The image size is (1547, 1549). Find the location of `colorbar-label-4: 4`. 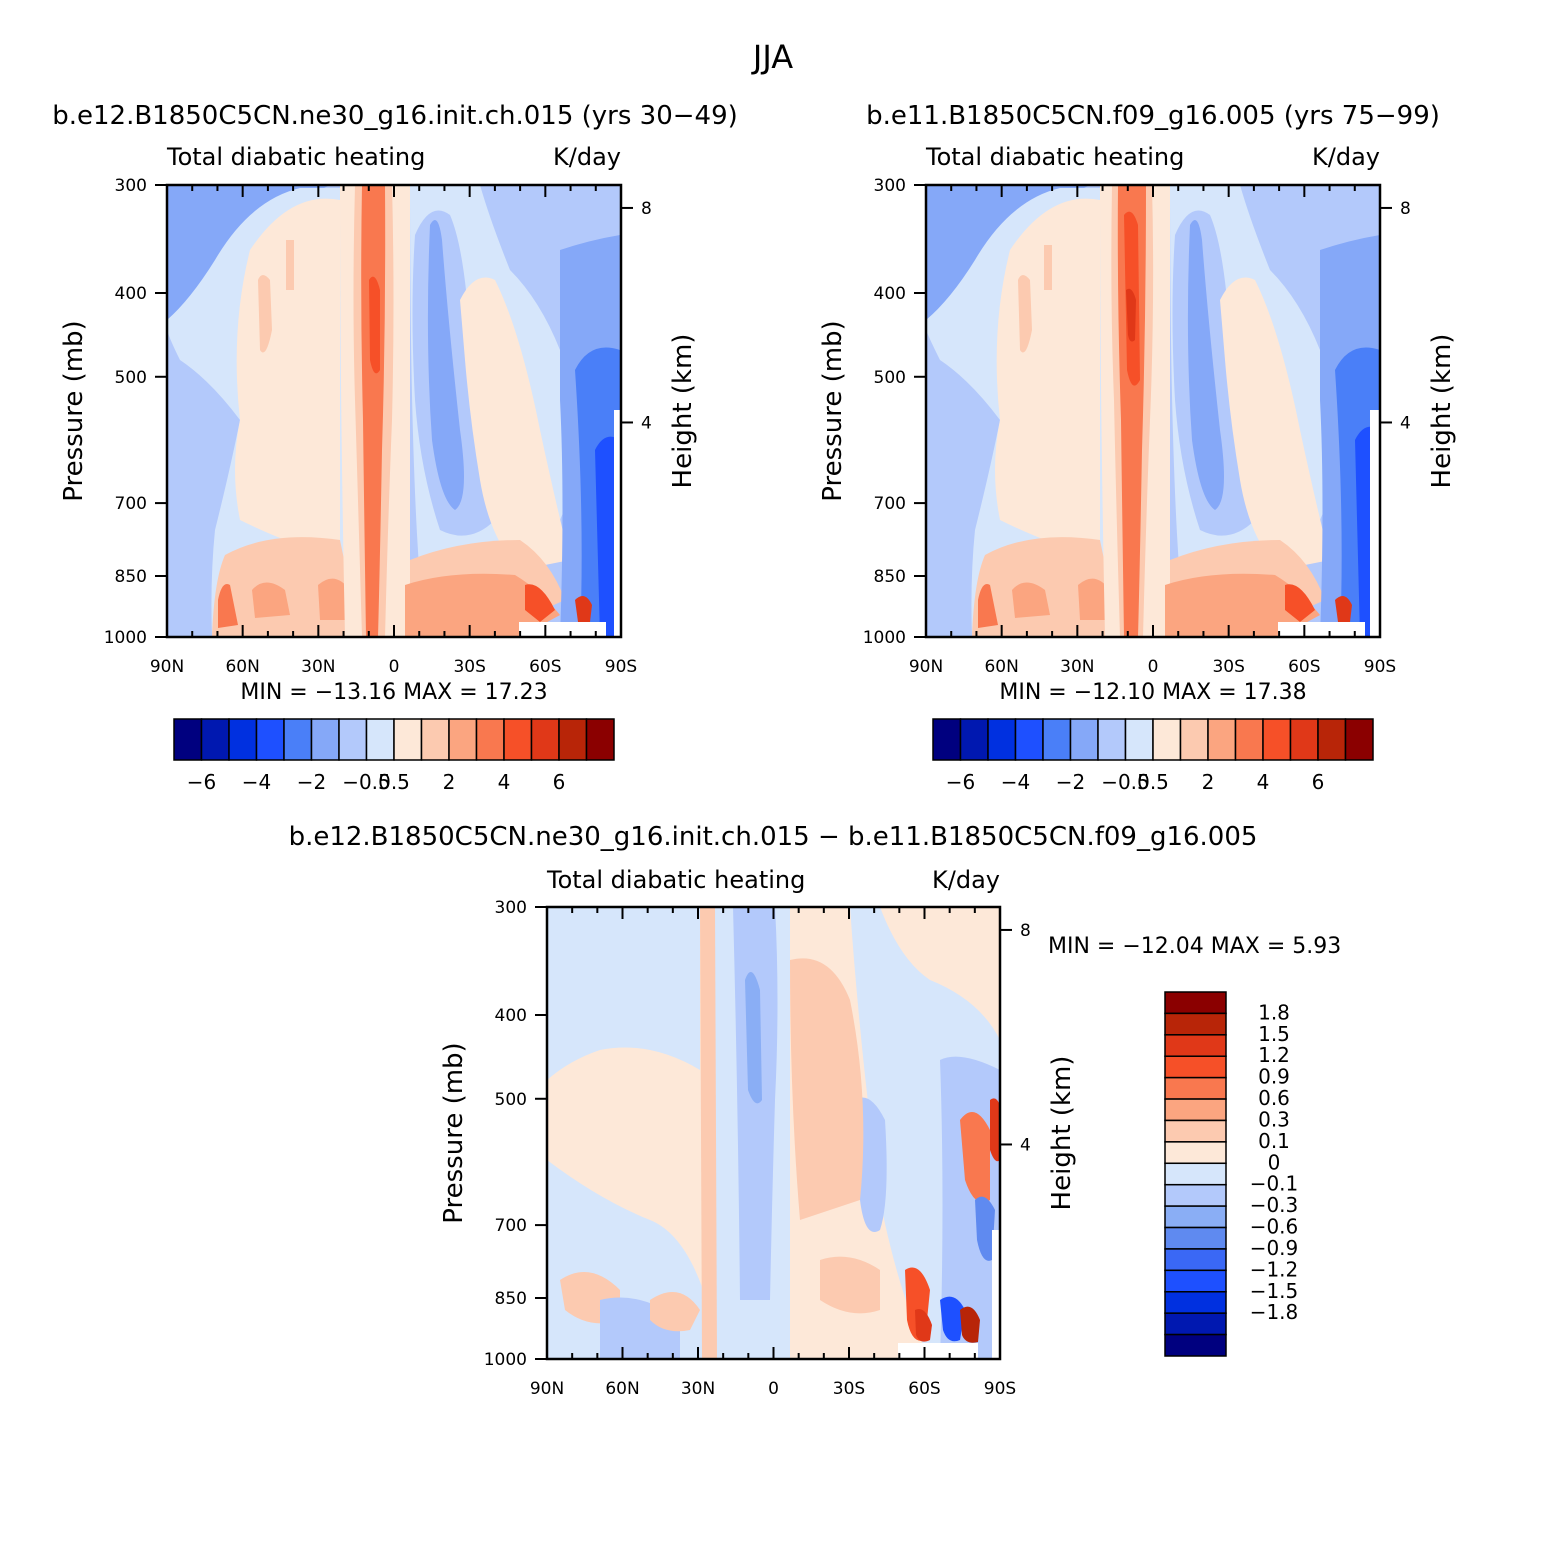

colorbar-label-4: 4 is located at coordinates (504, 782).